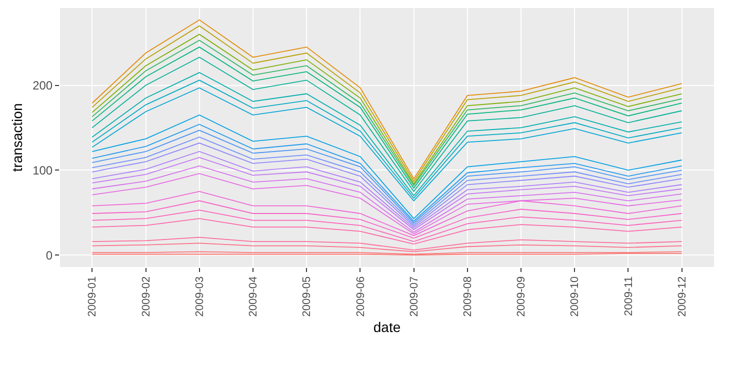 This screenshot has height=367, width=729. I want to click on x-tick-label: 2009-07, so click(414, 296).